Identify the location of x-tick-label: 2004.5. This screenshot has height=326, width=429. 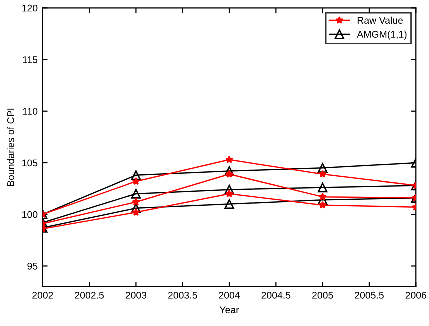
(276, 295).